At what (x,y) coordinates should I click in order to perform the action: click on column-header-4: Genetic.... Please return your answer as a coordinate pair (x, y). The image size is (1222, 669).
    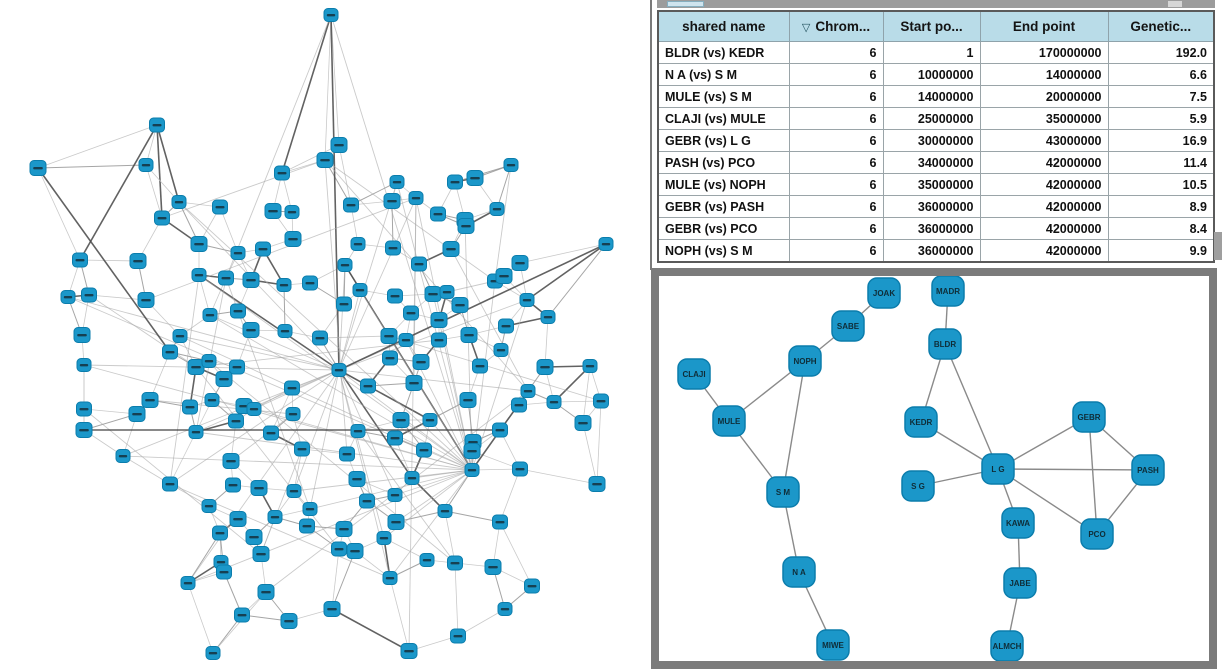
    Looking at the image, I should click on (1161, 26).